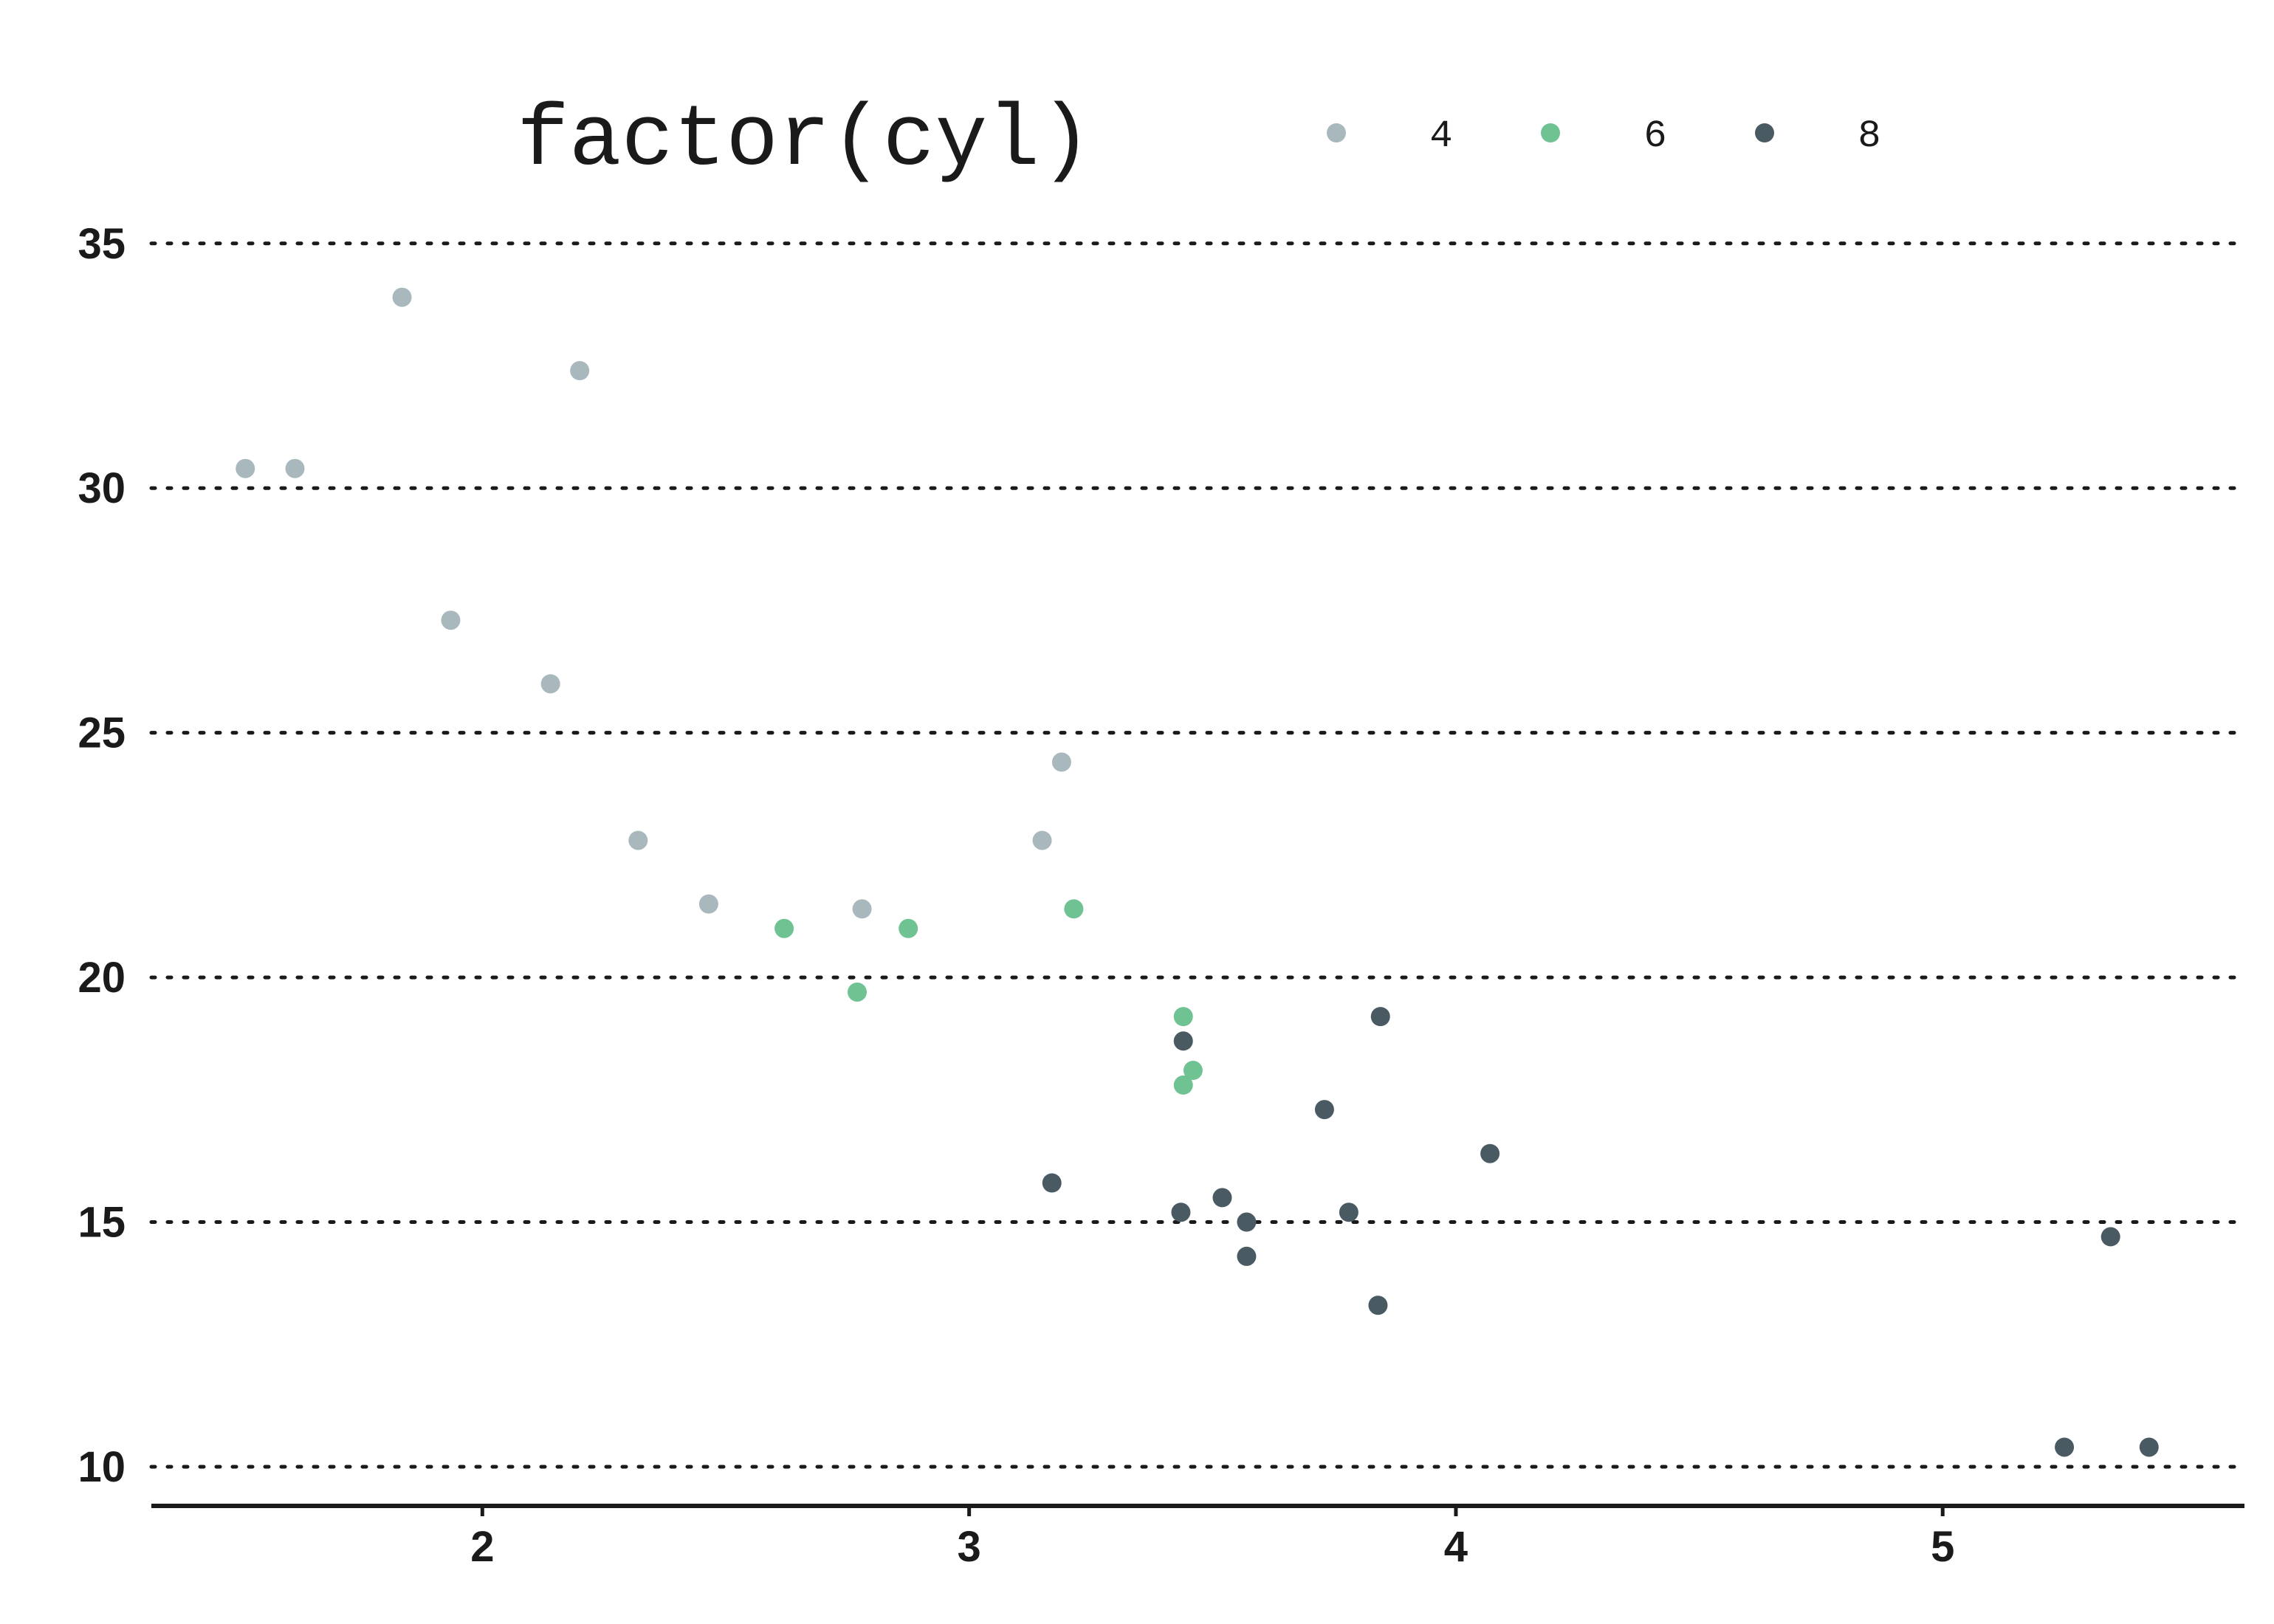 The width and height of the screenshot is (2274, 1624). What do you see at coordinates (1654, 136) in the screenshot?
I see `legend-label-6: 6` at bounding box center [1654, 136].